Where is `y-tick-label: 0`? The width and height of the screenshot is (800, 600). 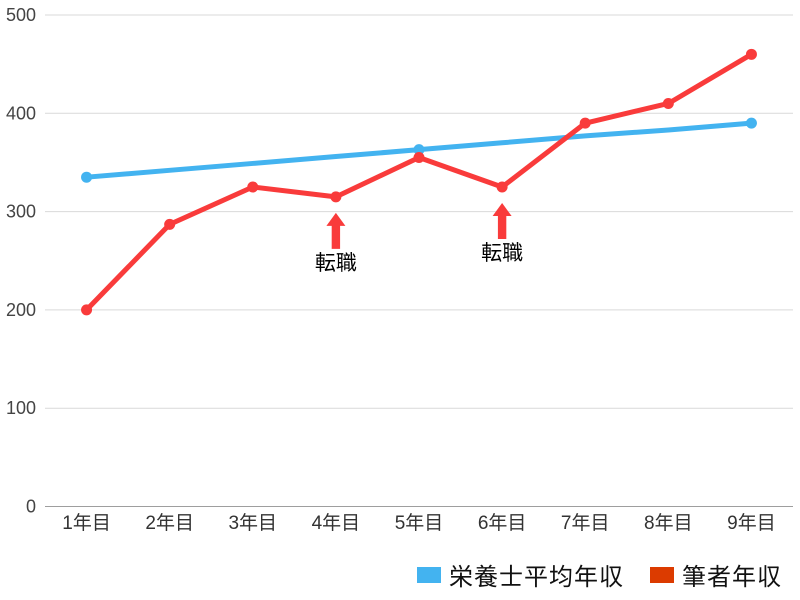
y-tick-label: 0 is located at coordinates (31, 507).